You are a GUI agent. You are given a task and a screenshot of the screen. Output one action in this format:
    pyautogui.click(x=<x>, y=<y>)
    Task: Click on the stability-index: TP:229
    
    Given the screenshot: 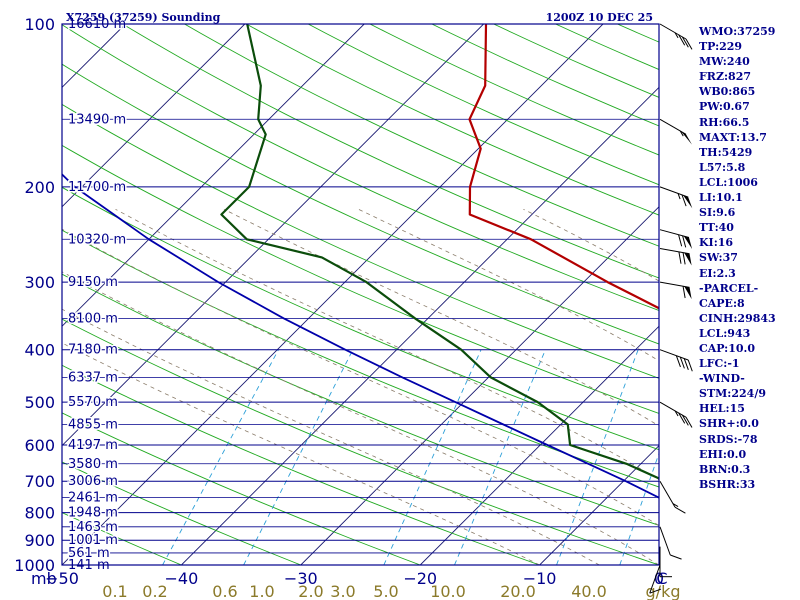 What is the action you would take?
    pyautogui.click(x=721, y=47)
    